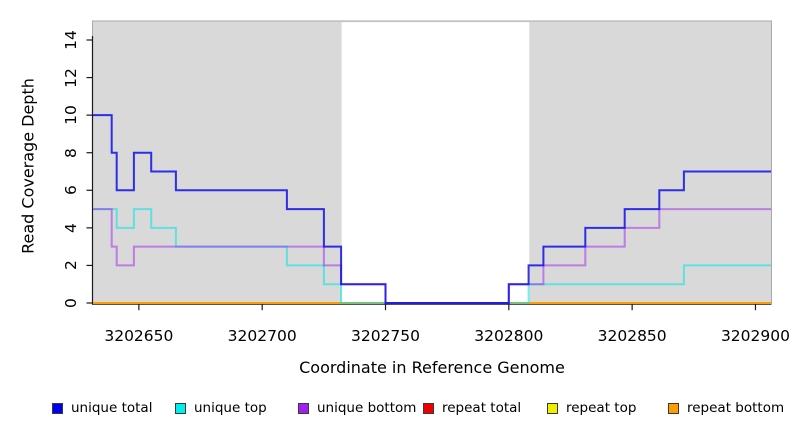  I want to click on y-tick-label: 4, so click(71, 227).